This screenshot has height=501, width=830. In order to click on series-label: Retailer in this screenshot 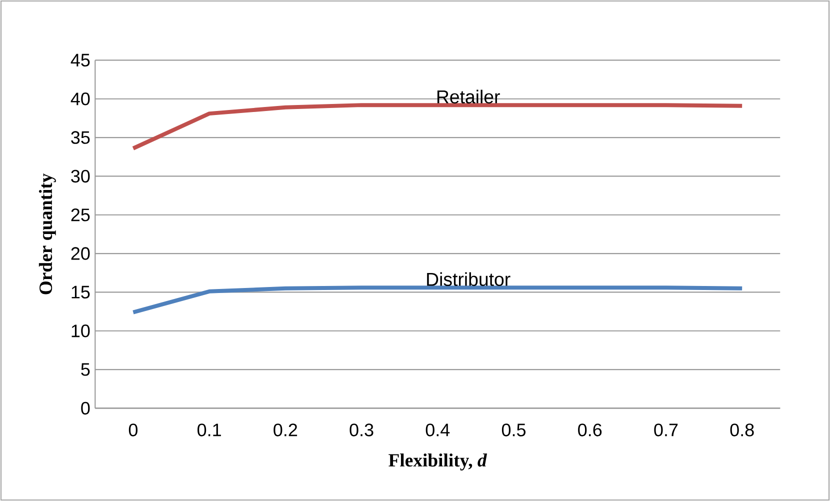, I will do `click(468, 97)`.